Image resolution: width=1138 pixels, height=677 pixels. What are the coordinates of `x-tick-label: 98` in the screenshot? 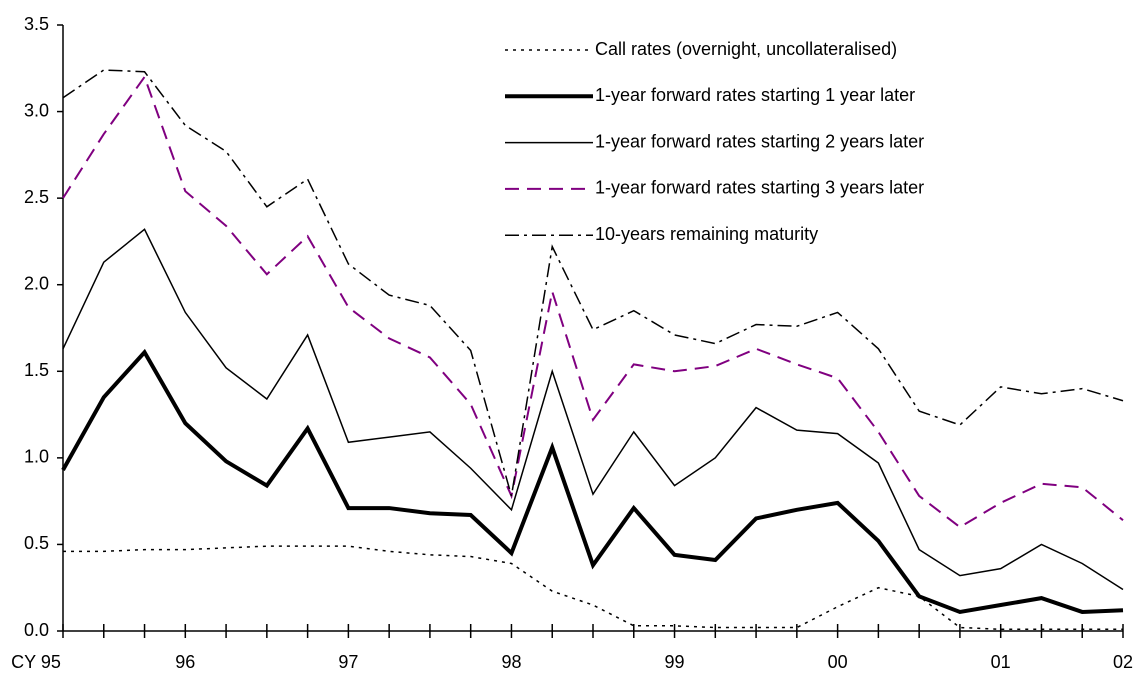 It's located at (511, 662).